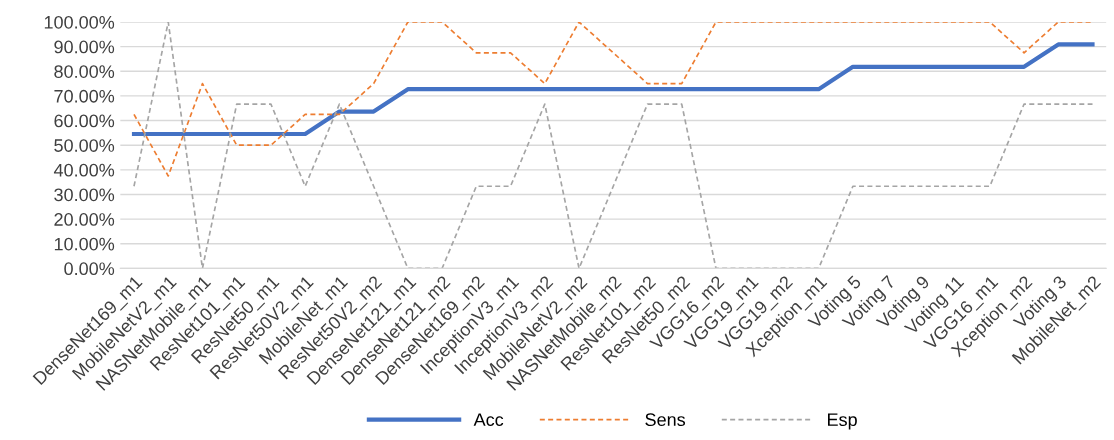 This screenshot has height=440, width=1114. Describe the element at coordinates (84, 121) in the screenshot. I see `y-tick-label: 60.00%` at that location.